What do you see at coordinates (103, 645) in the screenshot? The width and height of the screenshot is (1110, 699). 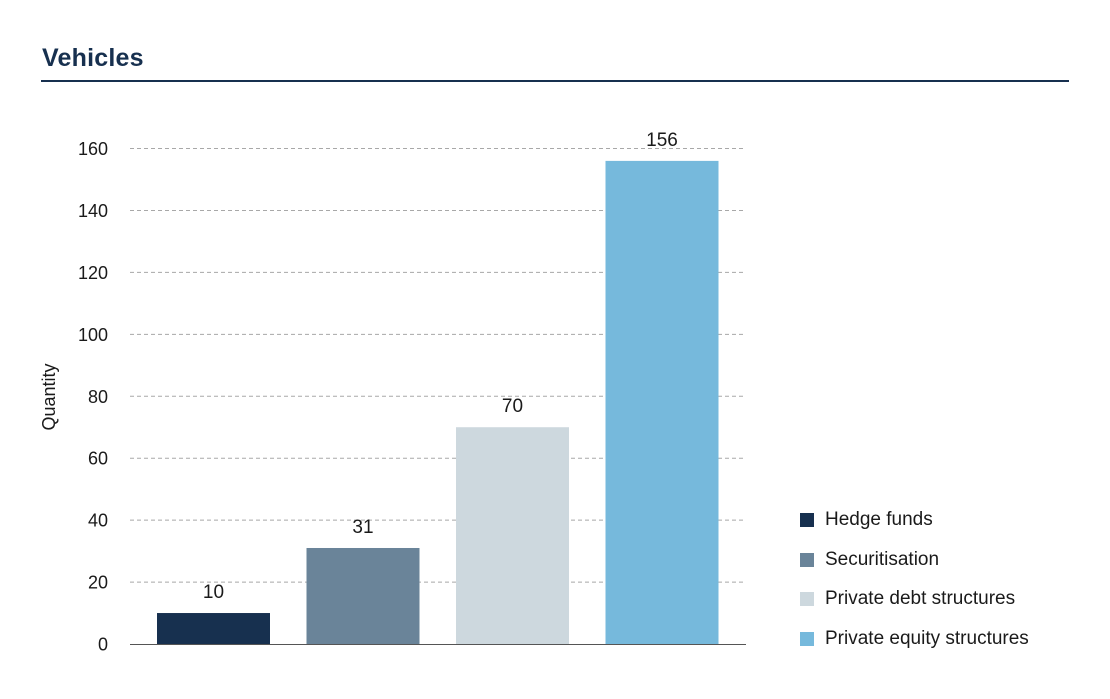 I see `y-tick-label: 0` at bounding box center [103, 645].